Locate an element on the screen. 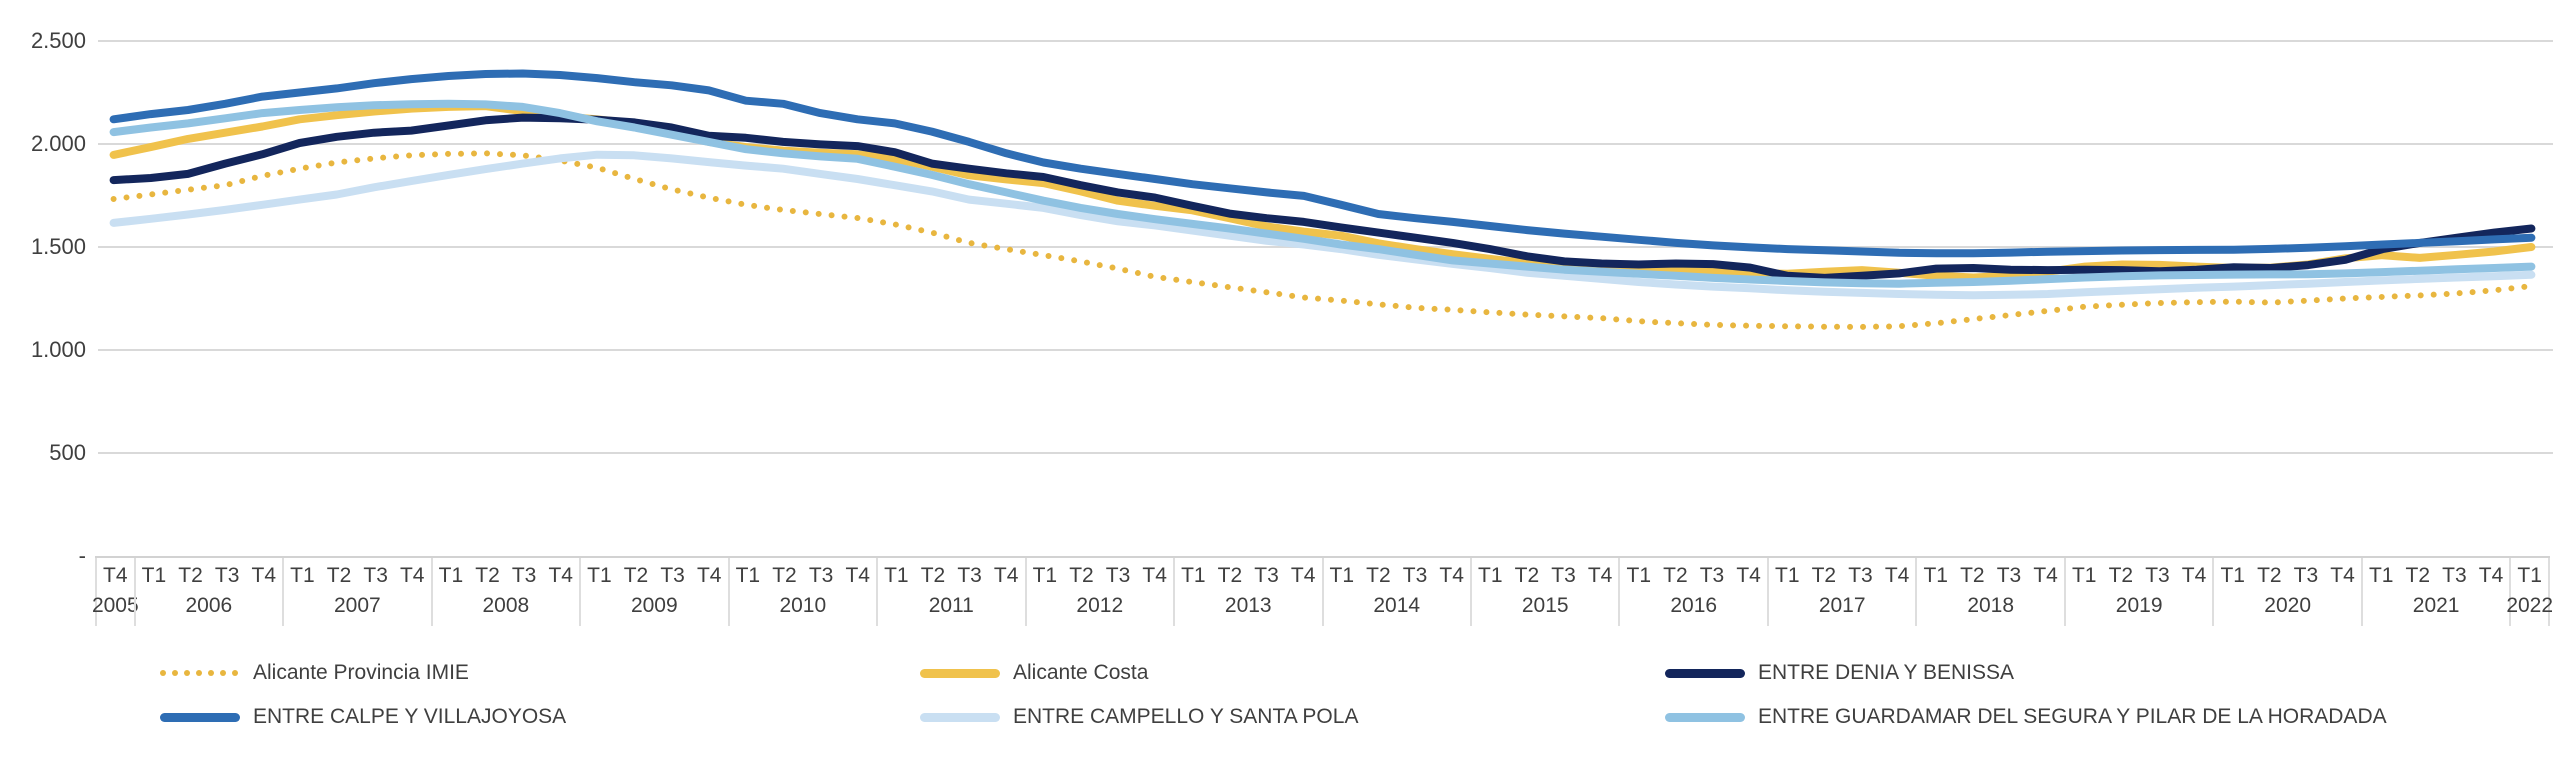 This screenshot has width=2560, height=759. year-cell-2013: T1 T2 T3 T4 2013 is located at coordinates (1247, 592).